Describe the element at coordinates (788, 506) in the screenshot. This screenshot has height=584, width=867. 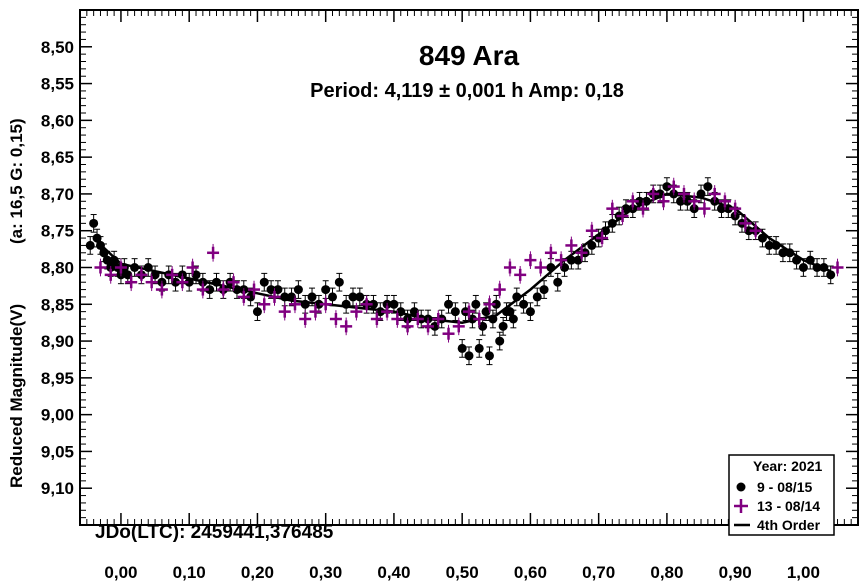
I see `legend-entry-13: 13 - 08/14` at that location.